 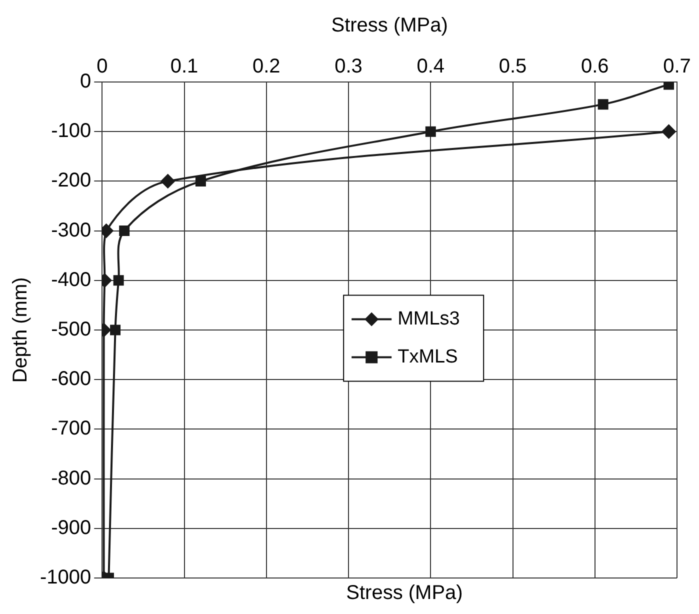 What do you see at coordinates (71, 478) in the screenshot?
I see `y-tick-label: -800` at bounding box center [71, 478].